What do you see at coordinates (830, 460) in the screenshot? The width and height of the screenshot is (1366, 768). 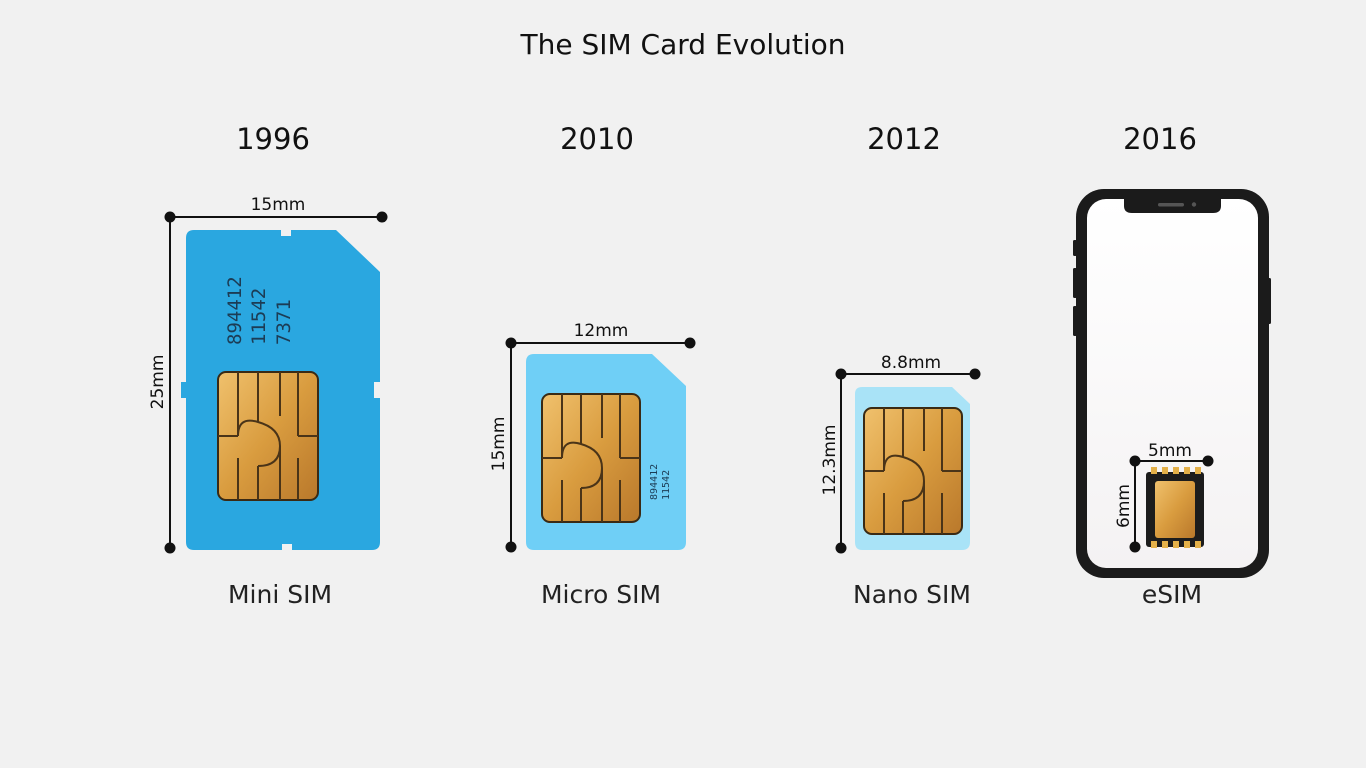 I see `nano-sim-height-label: 12.3mm` at bounding box center [830, 460].